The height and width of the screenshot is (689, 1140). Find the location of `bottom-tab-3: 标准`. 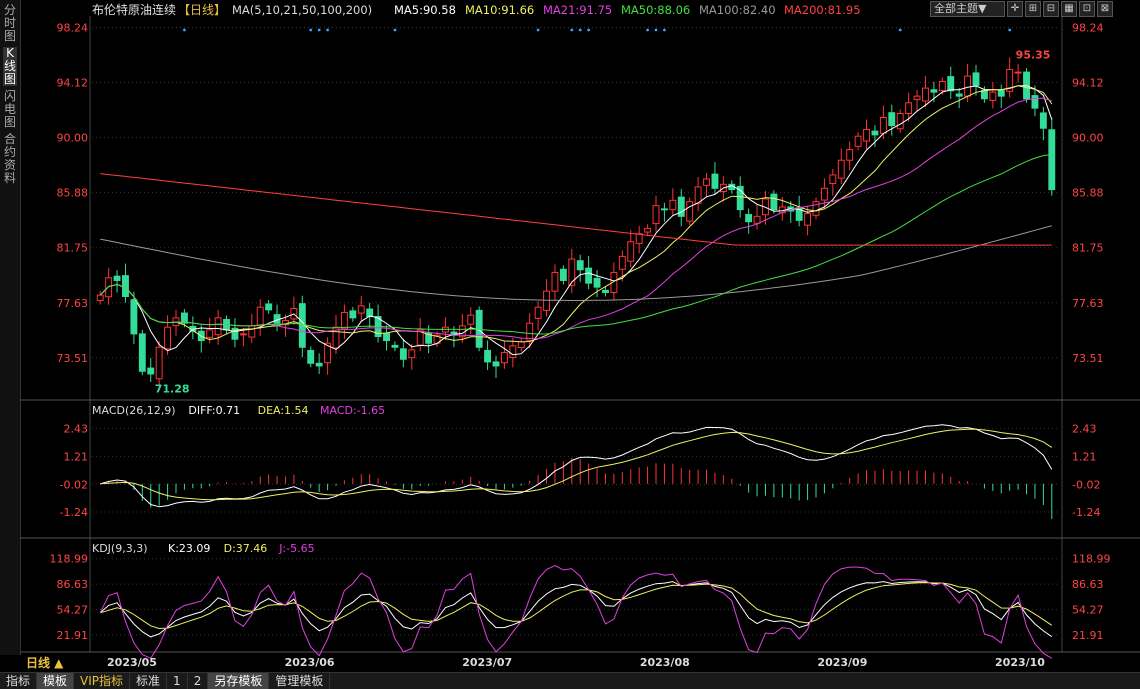

bottom-tab-3: 标准 is located at coordinates (149, 681).